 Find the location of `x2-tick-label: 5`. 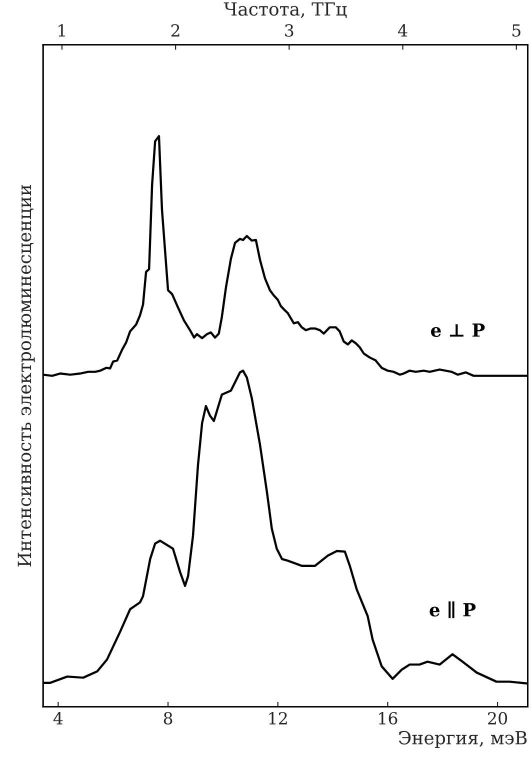

x2-tick-label: 5 is located at coordinates (516, 30).